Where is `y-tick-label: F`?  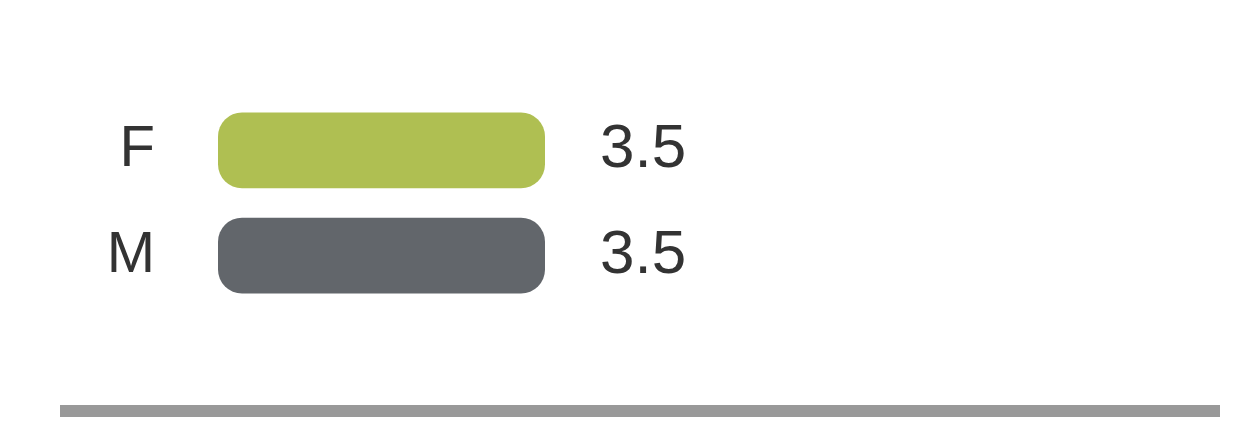 y-tick-label: F is located at coordinates (137, 146).